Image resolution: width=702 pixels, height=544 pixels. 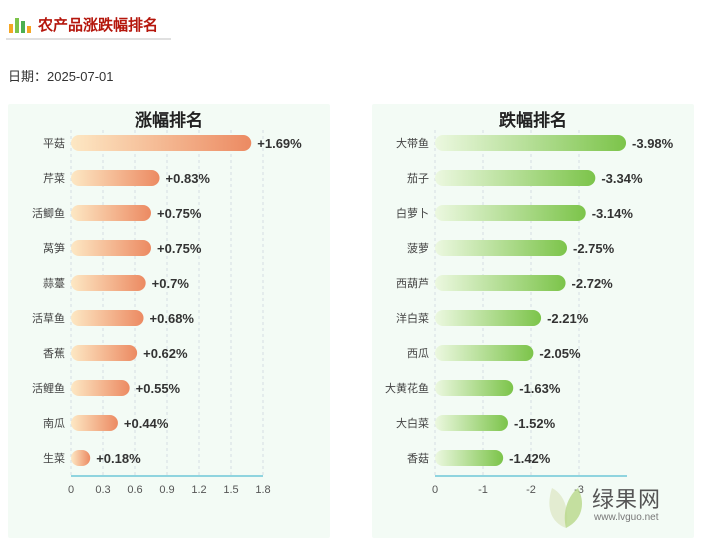 I want to click on rise-category-label: 莴笋, so click(x=54, y=248).